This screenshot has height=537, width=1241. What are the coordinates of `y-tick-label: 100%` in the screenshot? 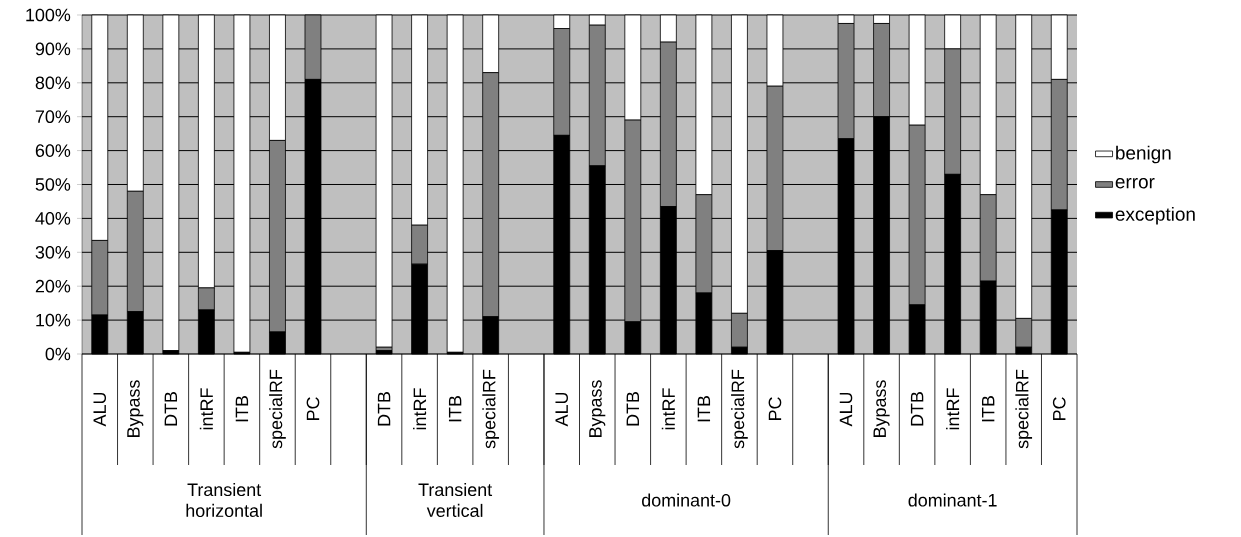 It's located at (48, 15).